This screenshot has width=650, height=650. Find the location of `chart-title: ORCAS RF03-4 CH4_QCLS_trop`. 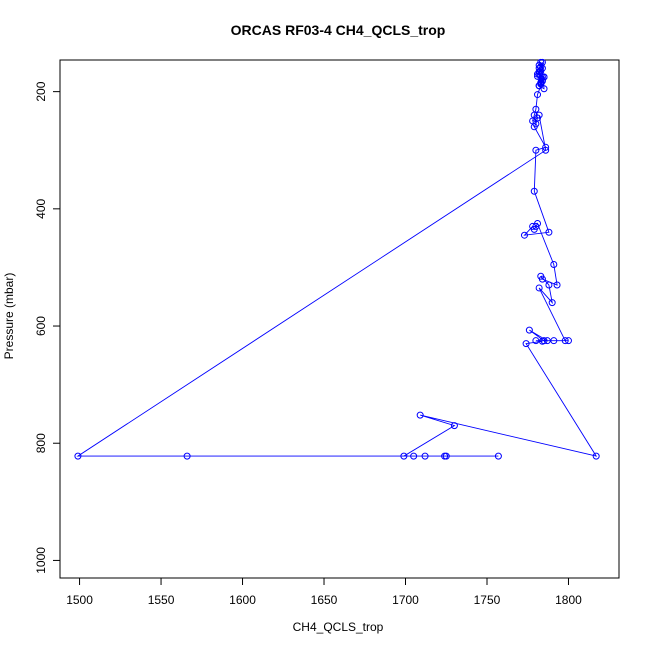

chart-title: ORCAS RF03-4 CH4_QCLS_trop is located at coordinates (338, 30).